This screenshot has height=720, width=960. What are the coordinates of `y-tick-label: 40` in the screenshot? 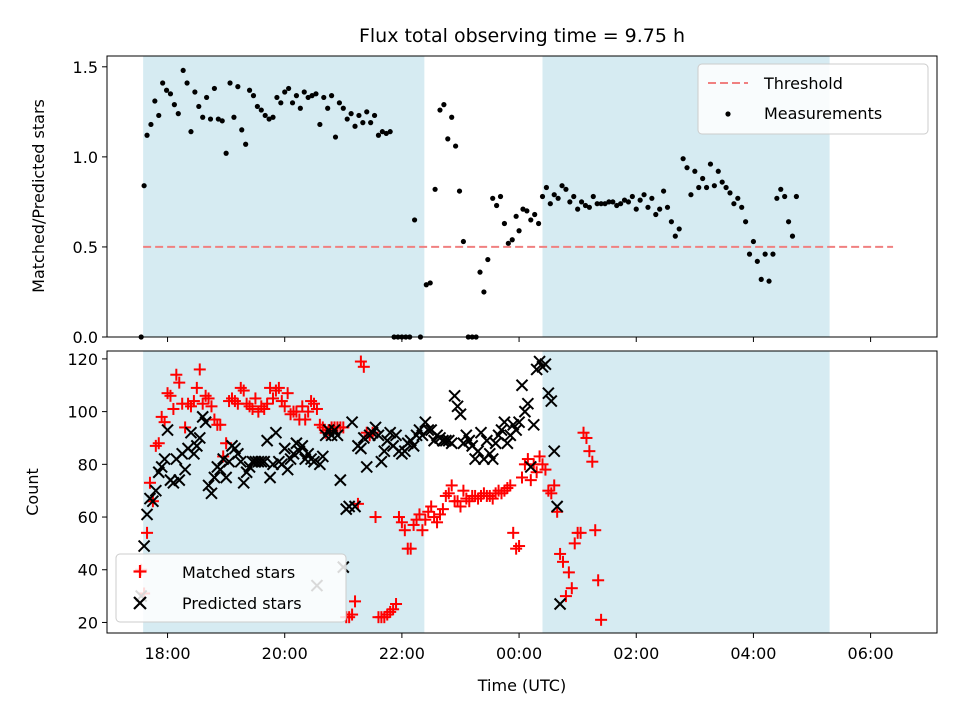 It's located at (88, 570).